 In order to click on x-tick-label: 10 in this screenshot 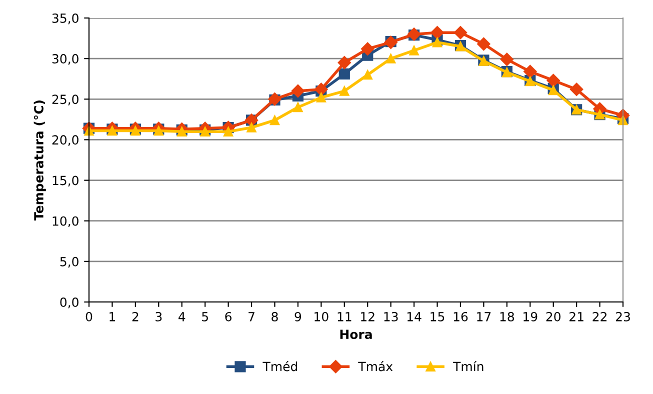, I will do `click(321, 317)`.